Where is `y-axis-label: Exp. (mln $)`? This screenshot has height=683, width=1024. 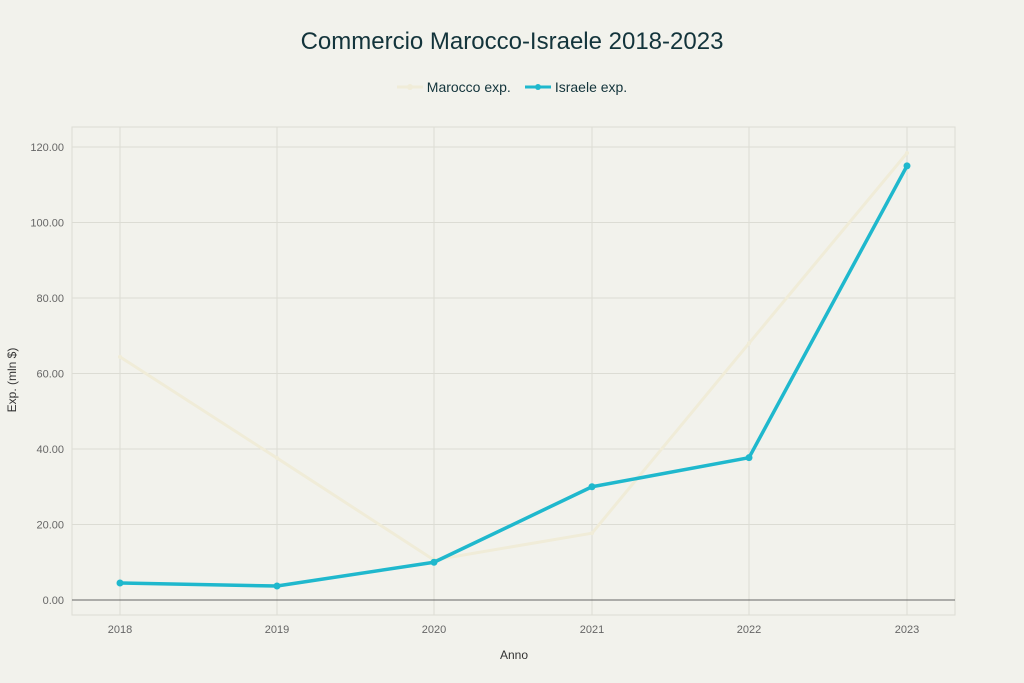 y-axis-label: Exp. (mln $) is located at coordinates (12, 380).